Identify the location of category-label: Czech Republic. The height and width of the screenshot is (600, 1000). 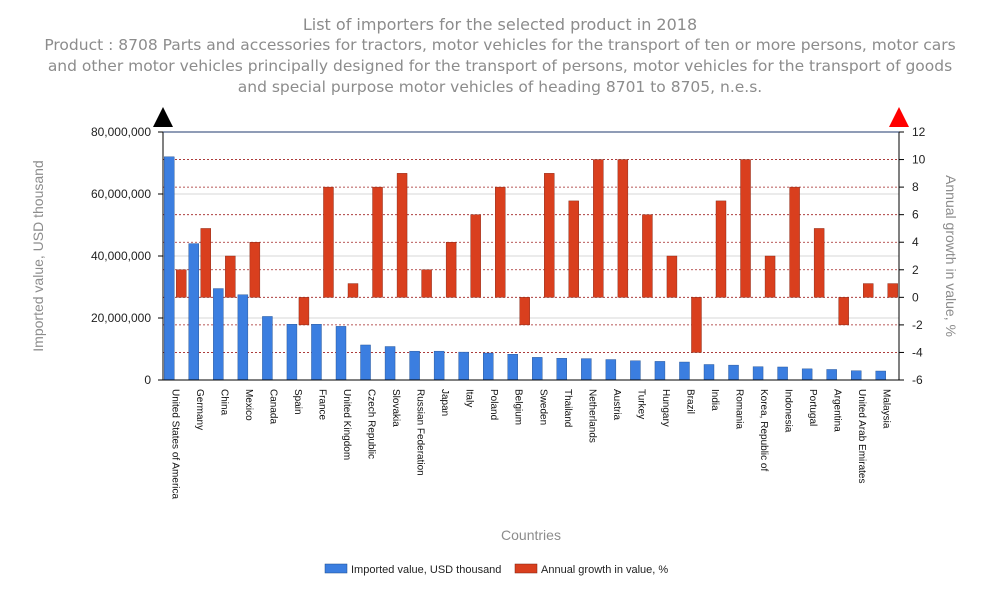
(371, 424).